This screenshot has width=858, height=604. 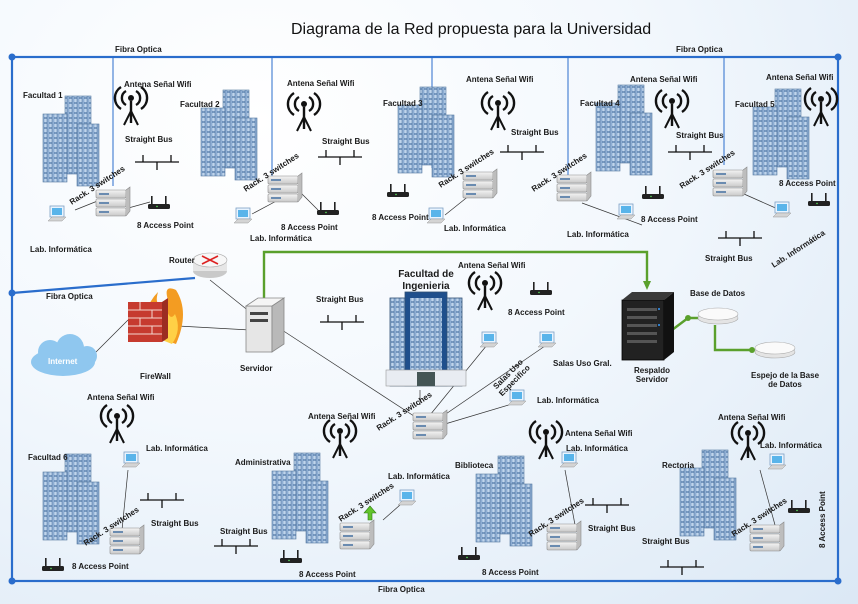 What do you see at coordinates (600, 103) in the screenshot?
I see `label-facultad-4: Facultad 4` at bounding box center [600, 103].